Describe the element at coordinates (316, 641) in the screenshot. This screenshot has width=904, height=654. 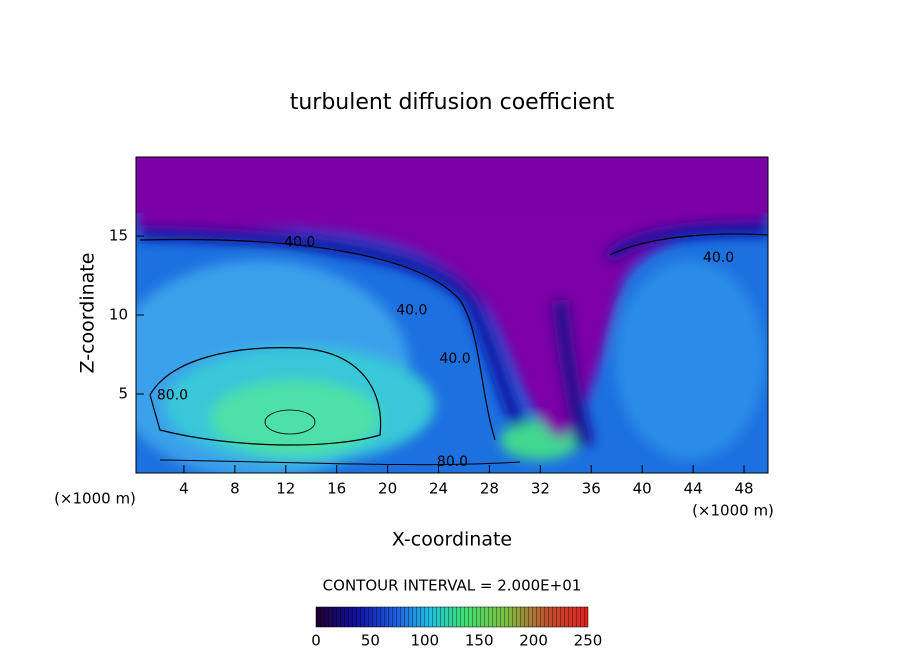
I see `colorbar-tick-label: 0` at that location.